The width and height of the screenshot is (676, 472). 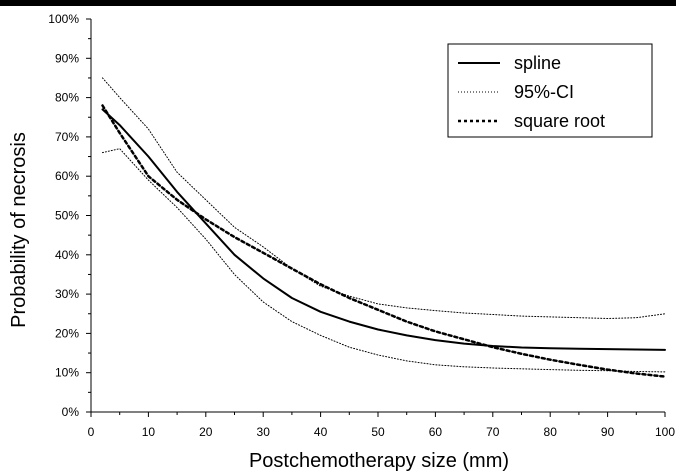 I want to click on x-ticks: 0 10 20 30 40 50 60 70 80 90 100, so click(x=381, y=425).